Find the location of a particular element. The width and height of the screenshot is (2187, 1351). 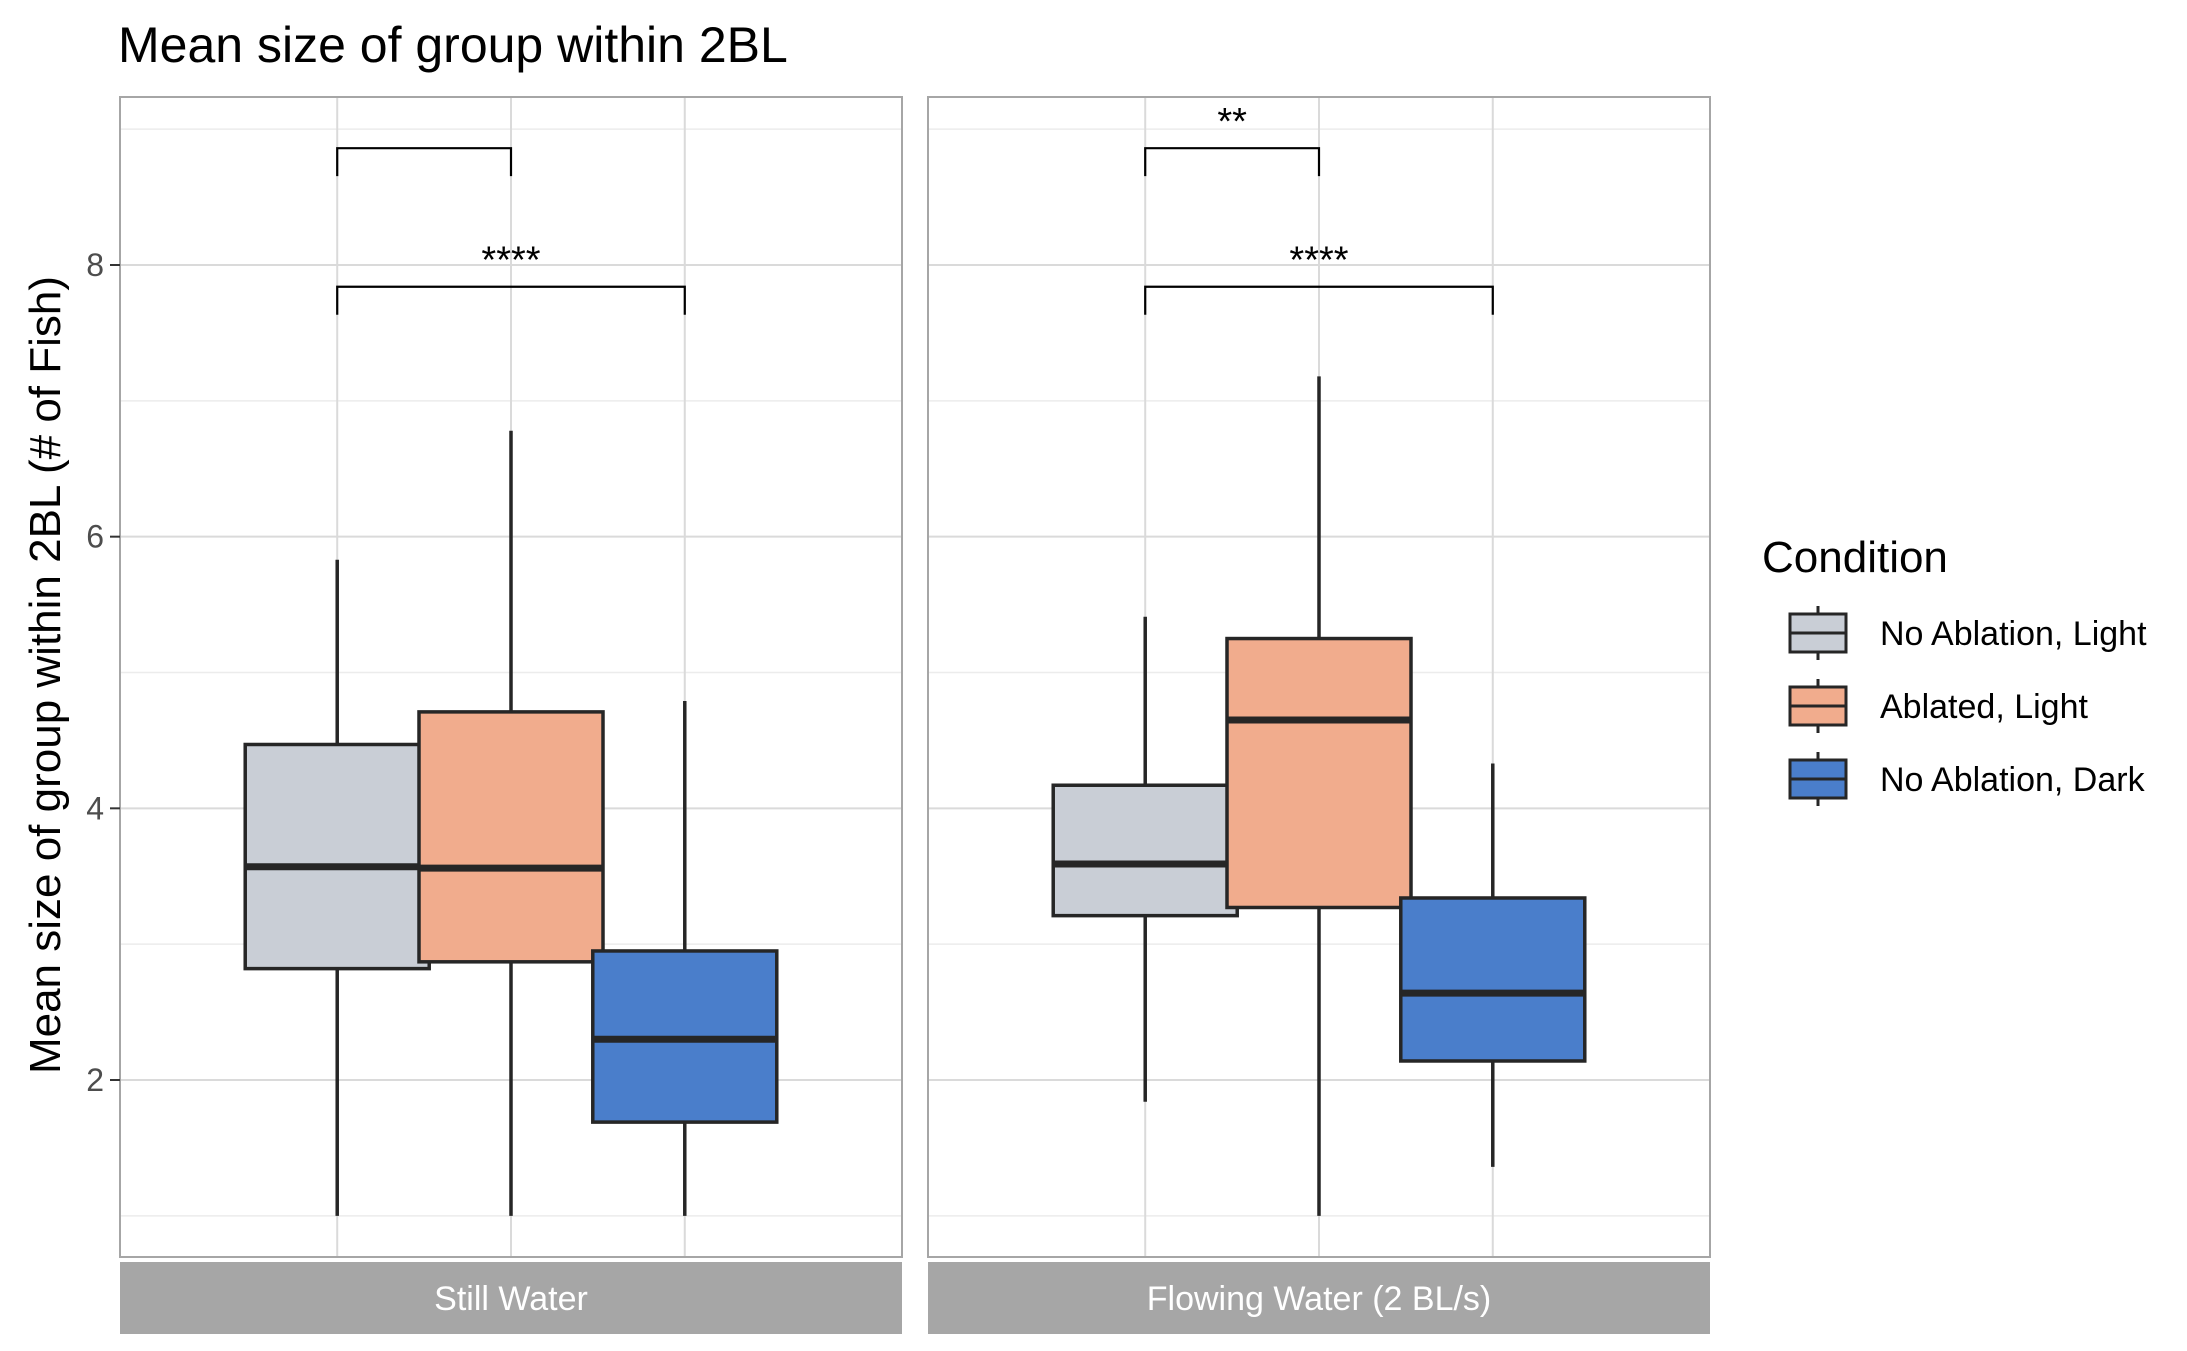

facet-strip-label: Flowing Water (2 BL/s) is located at coordinates (1319, 1299).